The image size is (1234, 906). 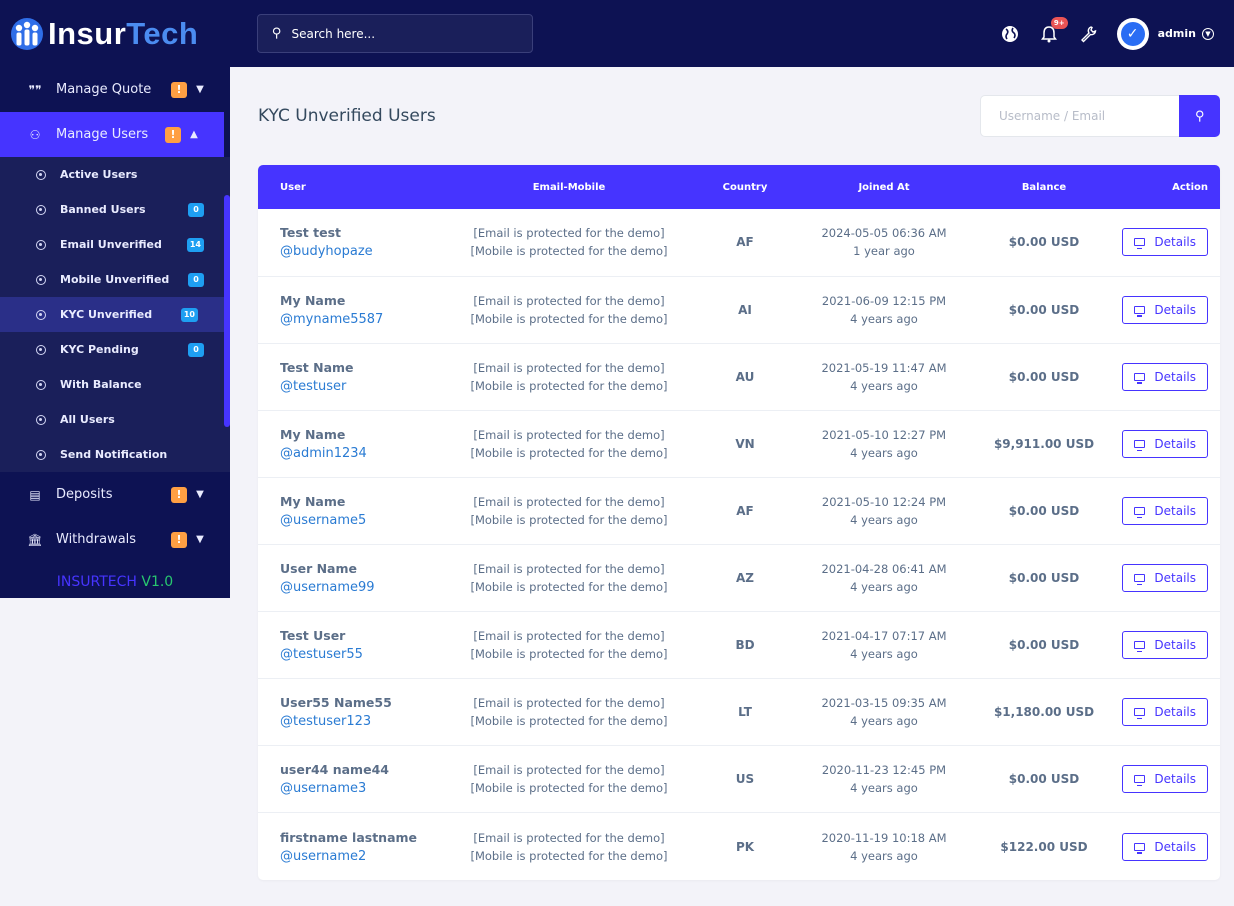 What do you see at coordinates (1079, 116) in the screenshot?
I see `username-email-input` at bounding box center [1079, 116].